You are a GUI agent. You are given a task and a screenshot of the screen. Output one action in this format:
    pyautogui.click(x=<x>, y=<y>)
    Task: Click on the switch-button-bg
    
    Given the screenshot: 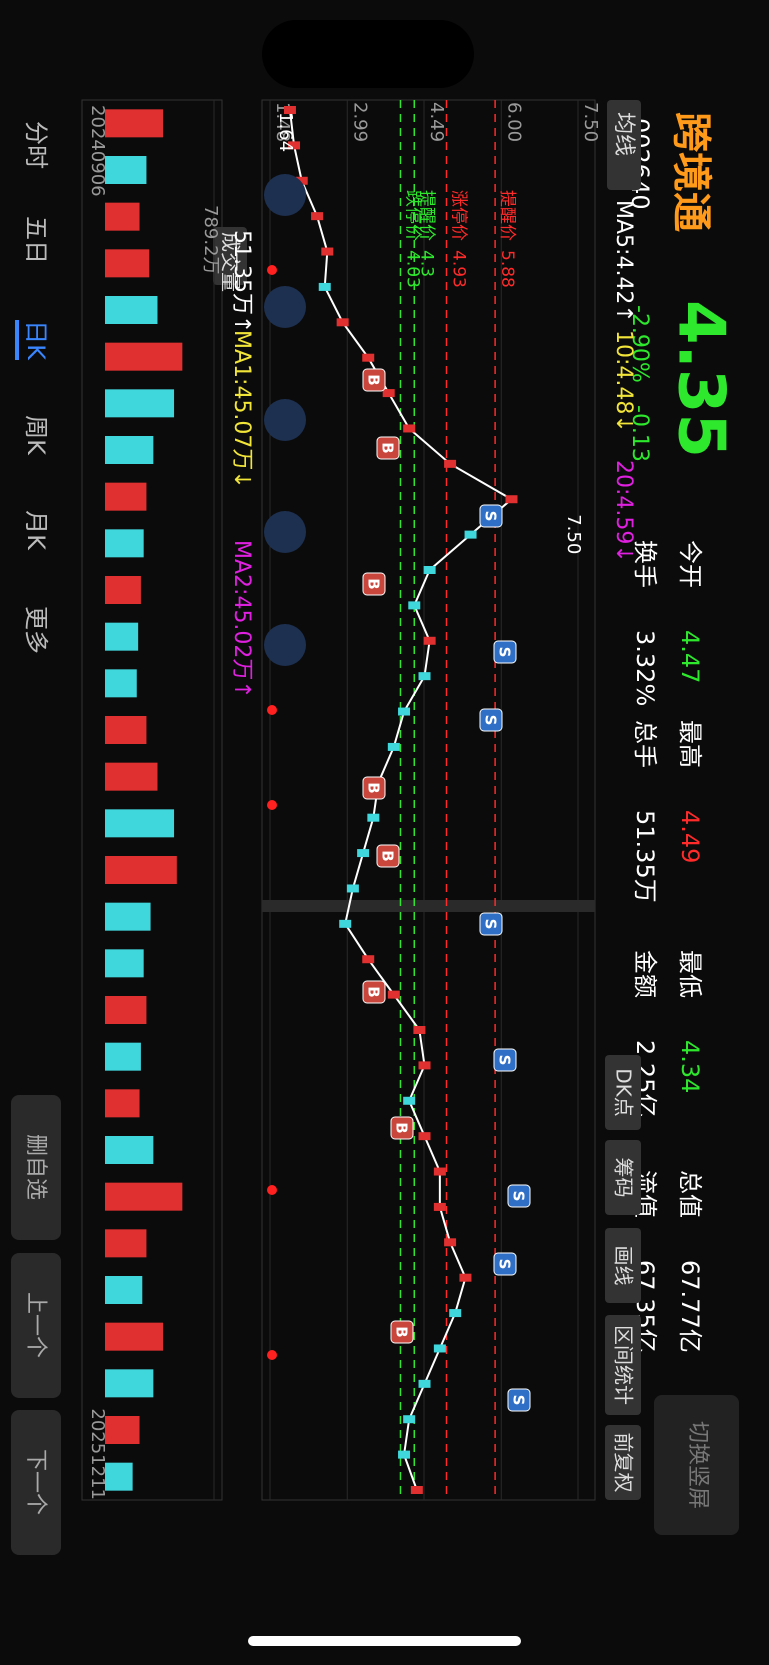 What is the action you would take?
    pyautogui.click(x=696, y=1465)
    